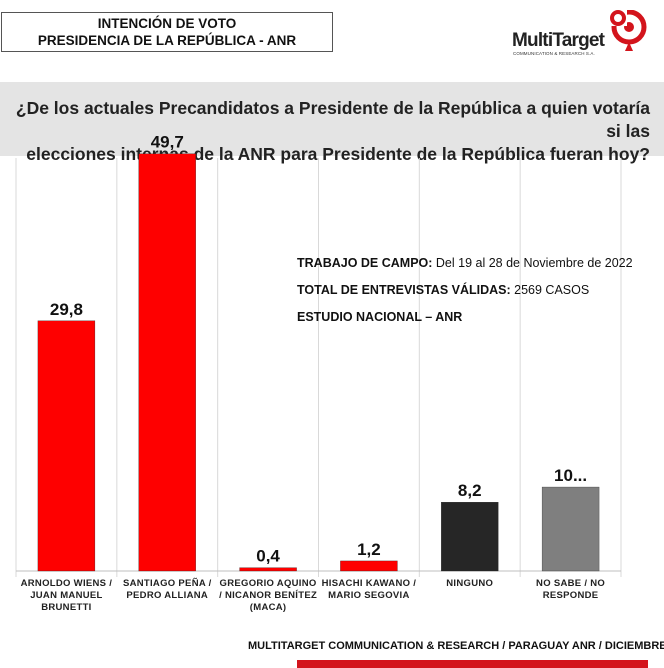 The width and height of the screenshot is (664, 668). What do you see at coordinates (369, 549) in the screenshot?
I see `data-label-4: 1,2` at bounding box center [369, 549].